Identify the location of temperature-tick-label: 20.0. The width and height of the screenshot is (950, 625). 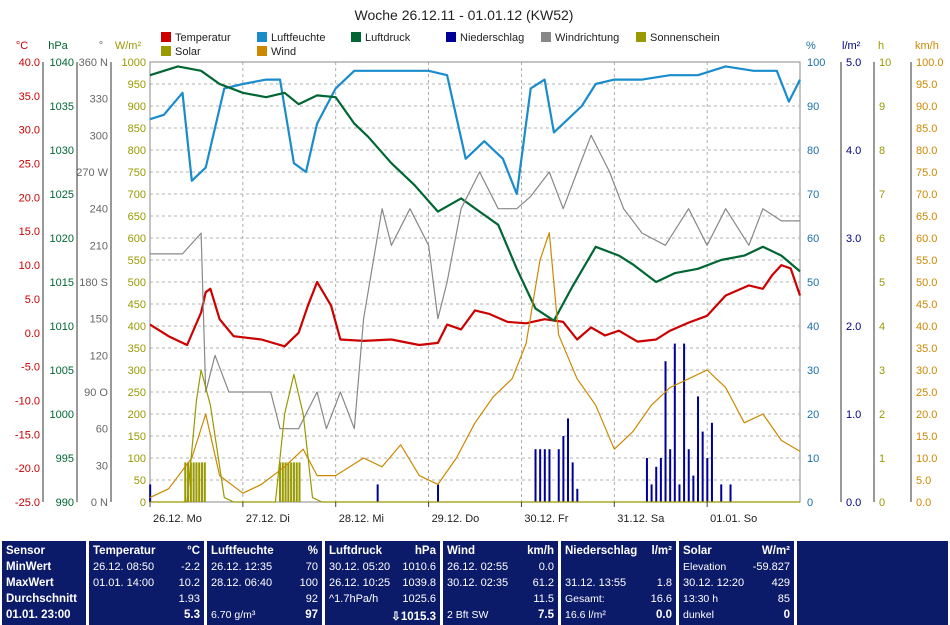
(29, 198).